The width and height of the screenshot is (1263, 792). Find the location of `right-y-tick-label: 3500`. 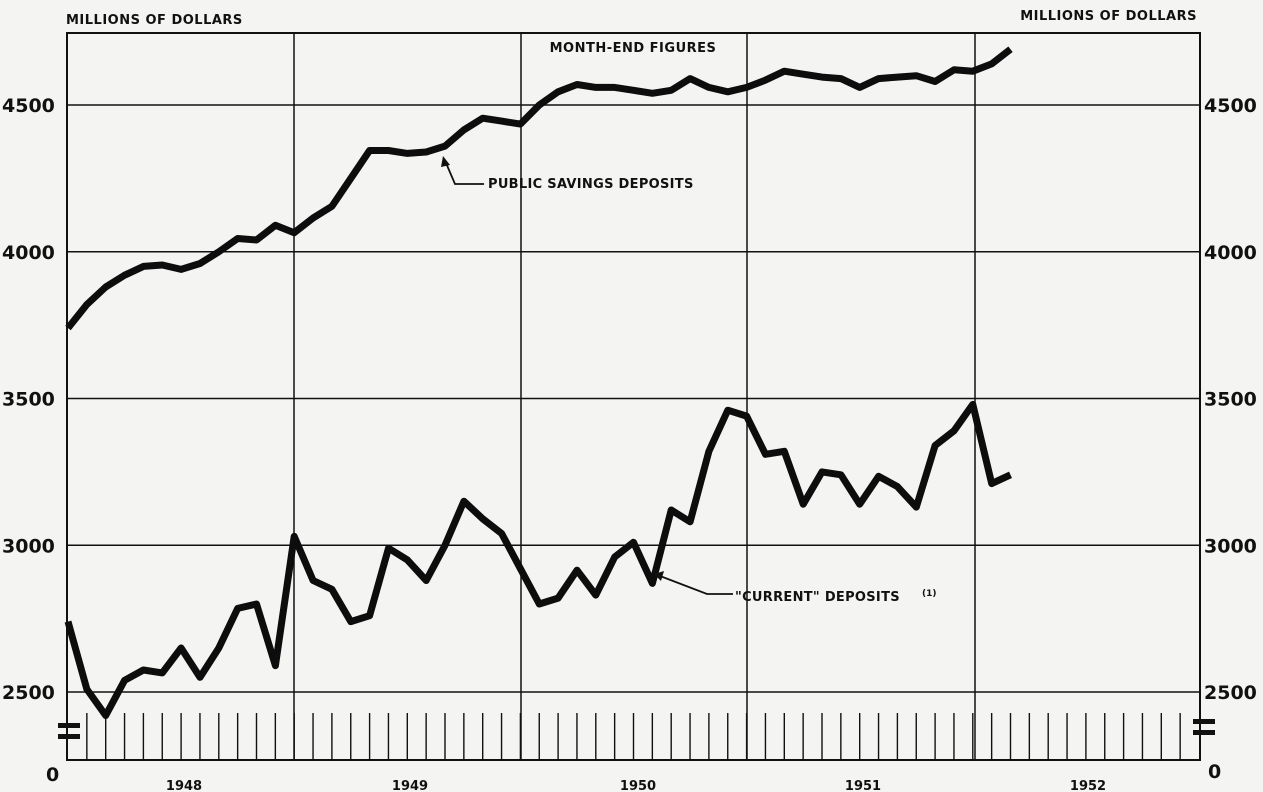

right-y-tick-label: 3500 is located at coordinates (1230, 400).